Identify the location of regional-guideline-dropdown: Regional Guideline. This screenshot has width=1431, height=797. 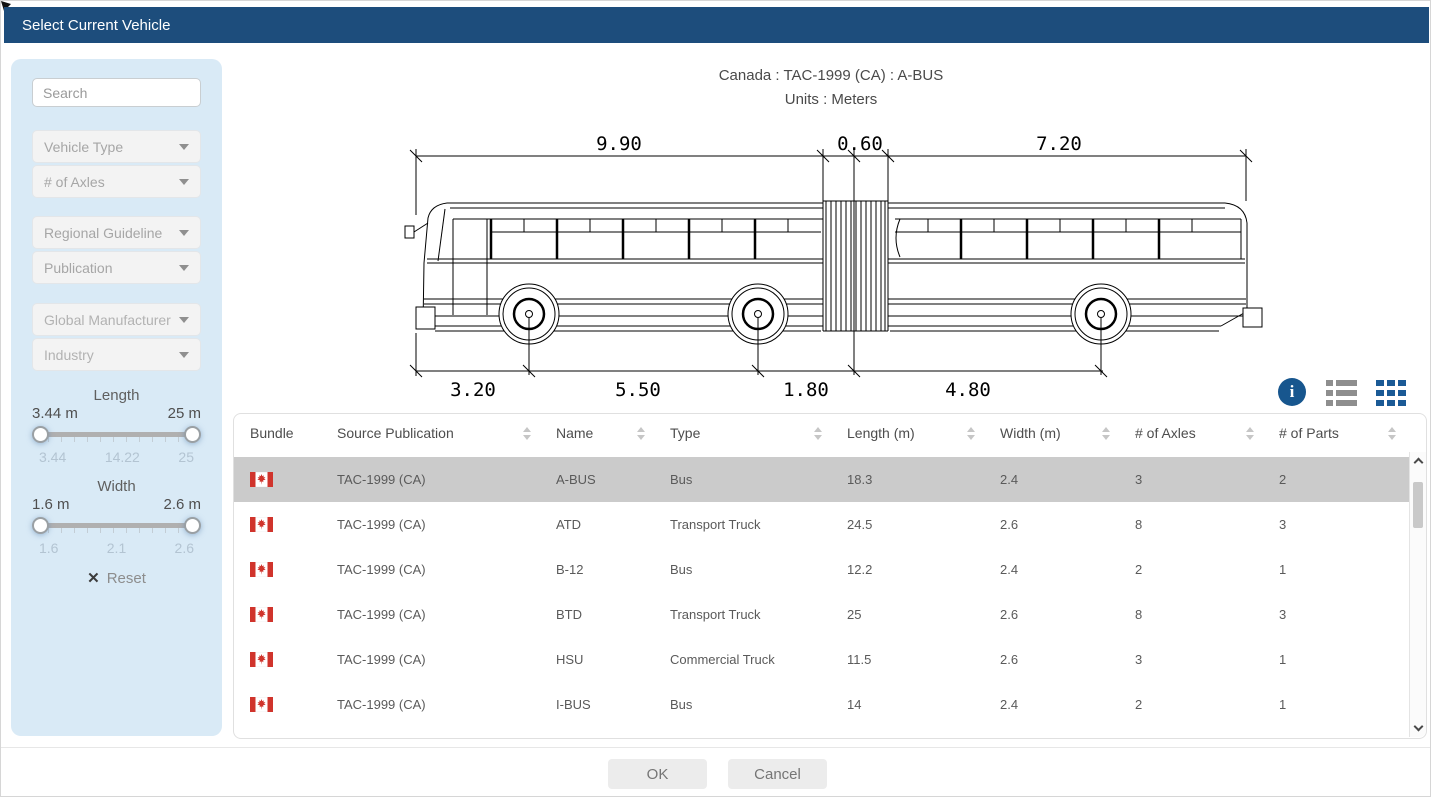
(116, 232).